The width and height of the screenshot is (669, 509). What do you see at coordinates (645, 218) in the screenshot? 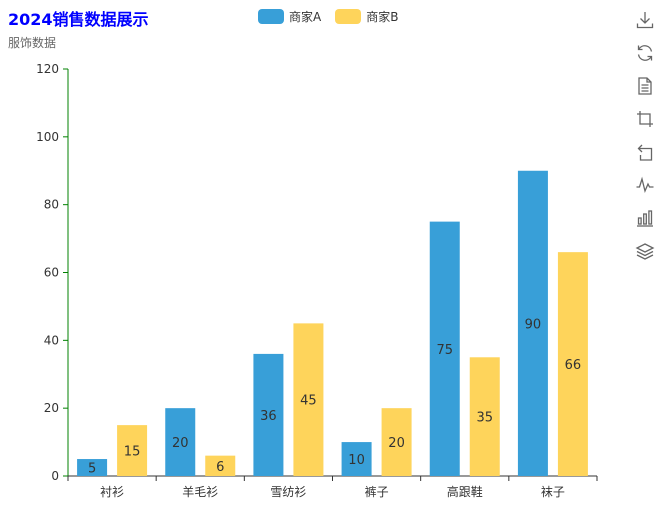
I see `bar-chart-icon` at bounding box center [645, 218].